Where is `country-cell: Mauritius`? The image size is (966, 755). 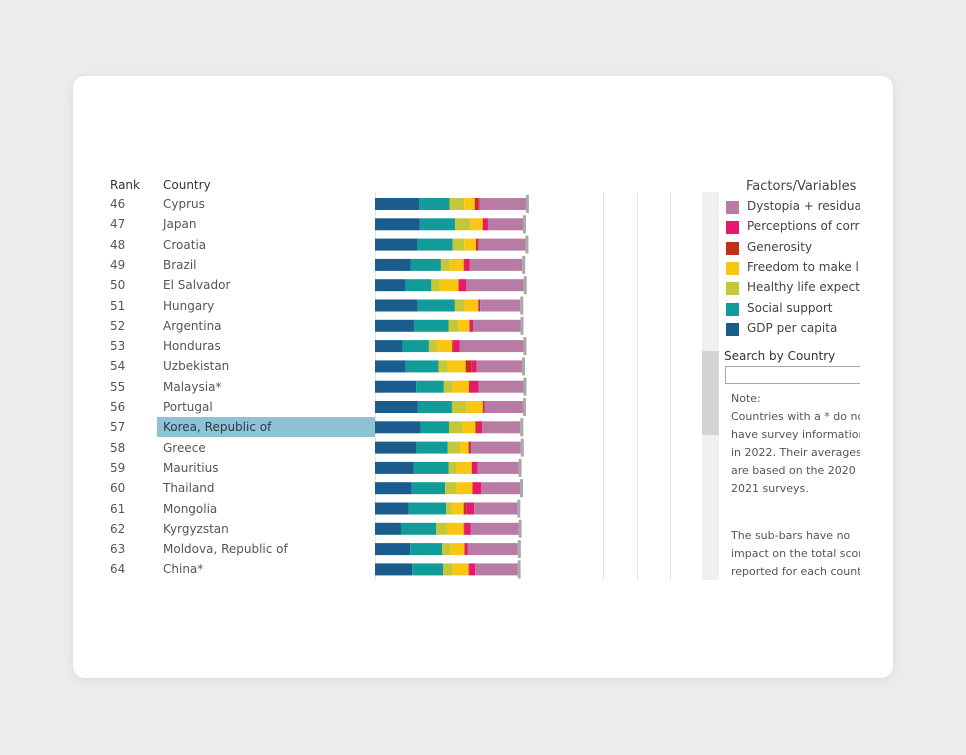 country-cell: Mauritius is located at coordinates (191, 467).